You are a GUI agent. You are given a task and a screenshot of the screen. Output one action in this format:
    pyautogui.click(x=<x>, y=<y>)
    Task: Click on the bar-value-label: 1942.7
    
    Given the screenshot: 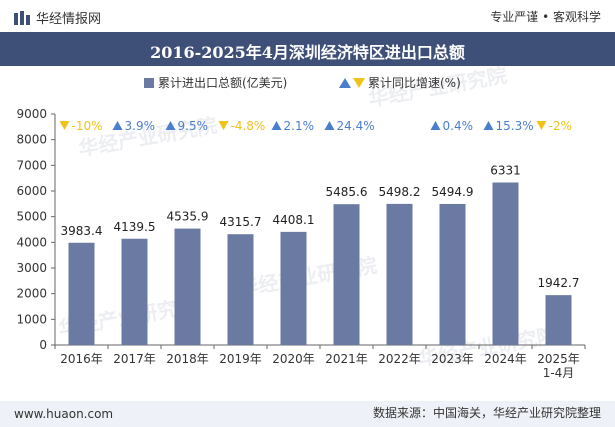 What is the action you would take?
    pyautogui.click(x=559, y=283)
    